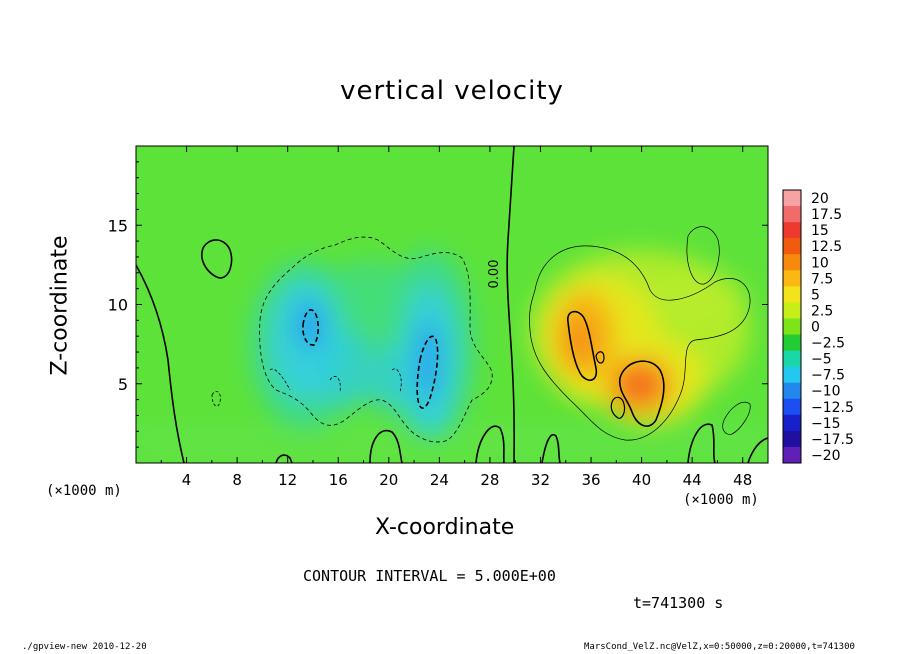 This screenshot has height=654, width=904. I want to click on colorbar-label: 0, so click(815, 328).